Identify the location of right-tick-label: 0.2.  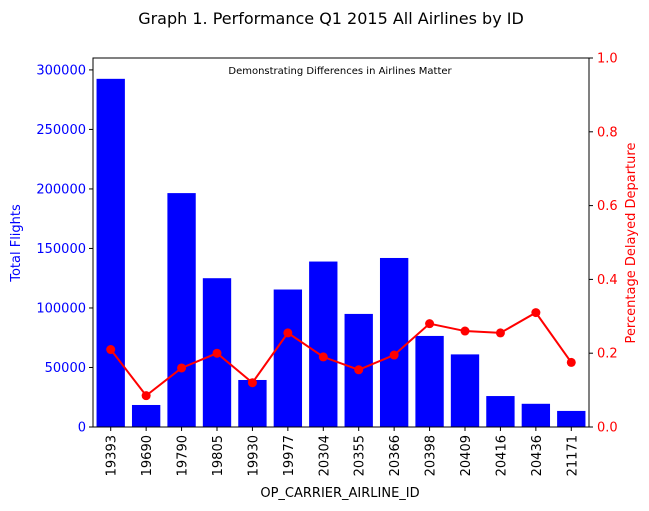
(607, 354).